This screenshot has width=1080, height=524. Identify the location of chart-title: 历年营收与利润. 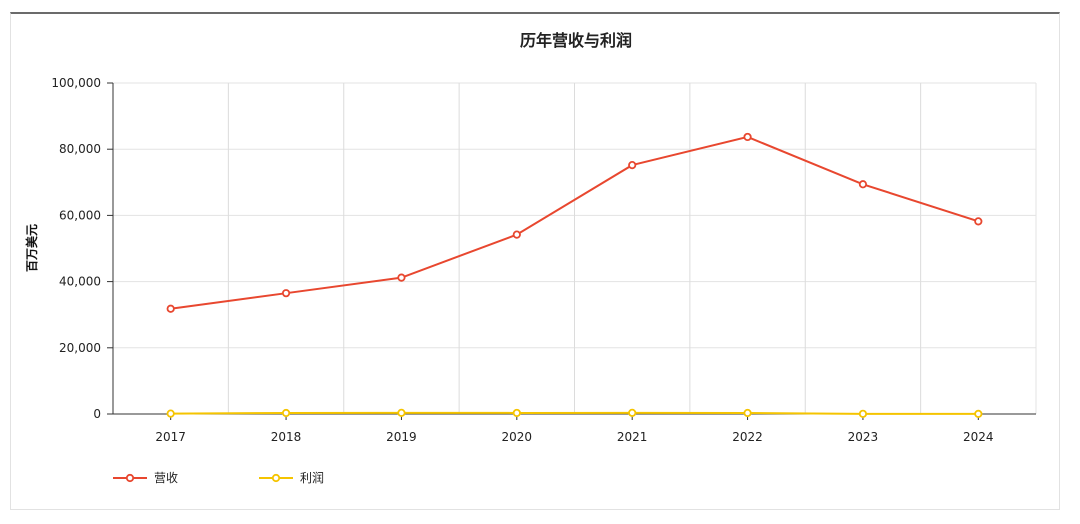
(576, 40).